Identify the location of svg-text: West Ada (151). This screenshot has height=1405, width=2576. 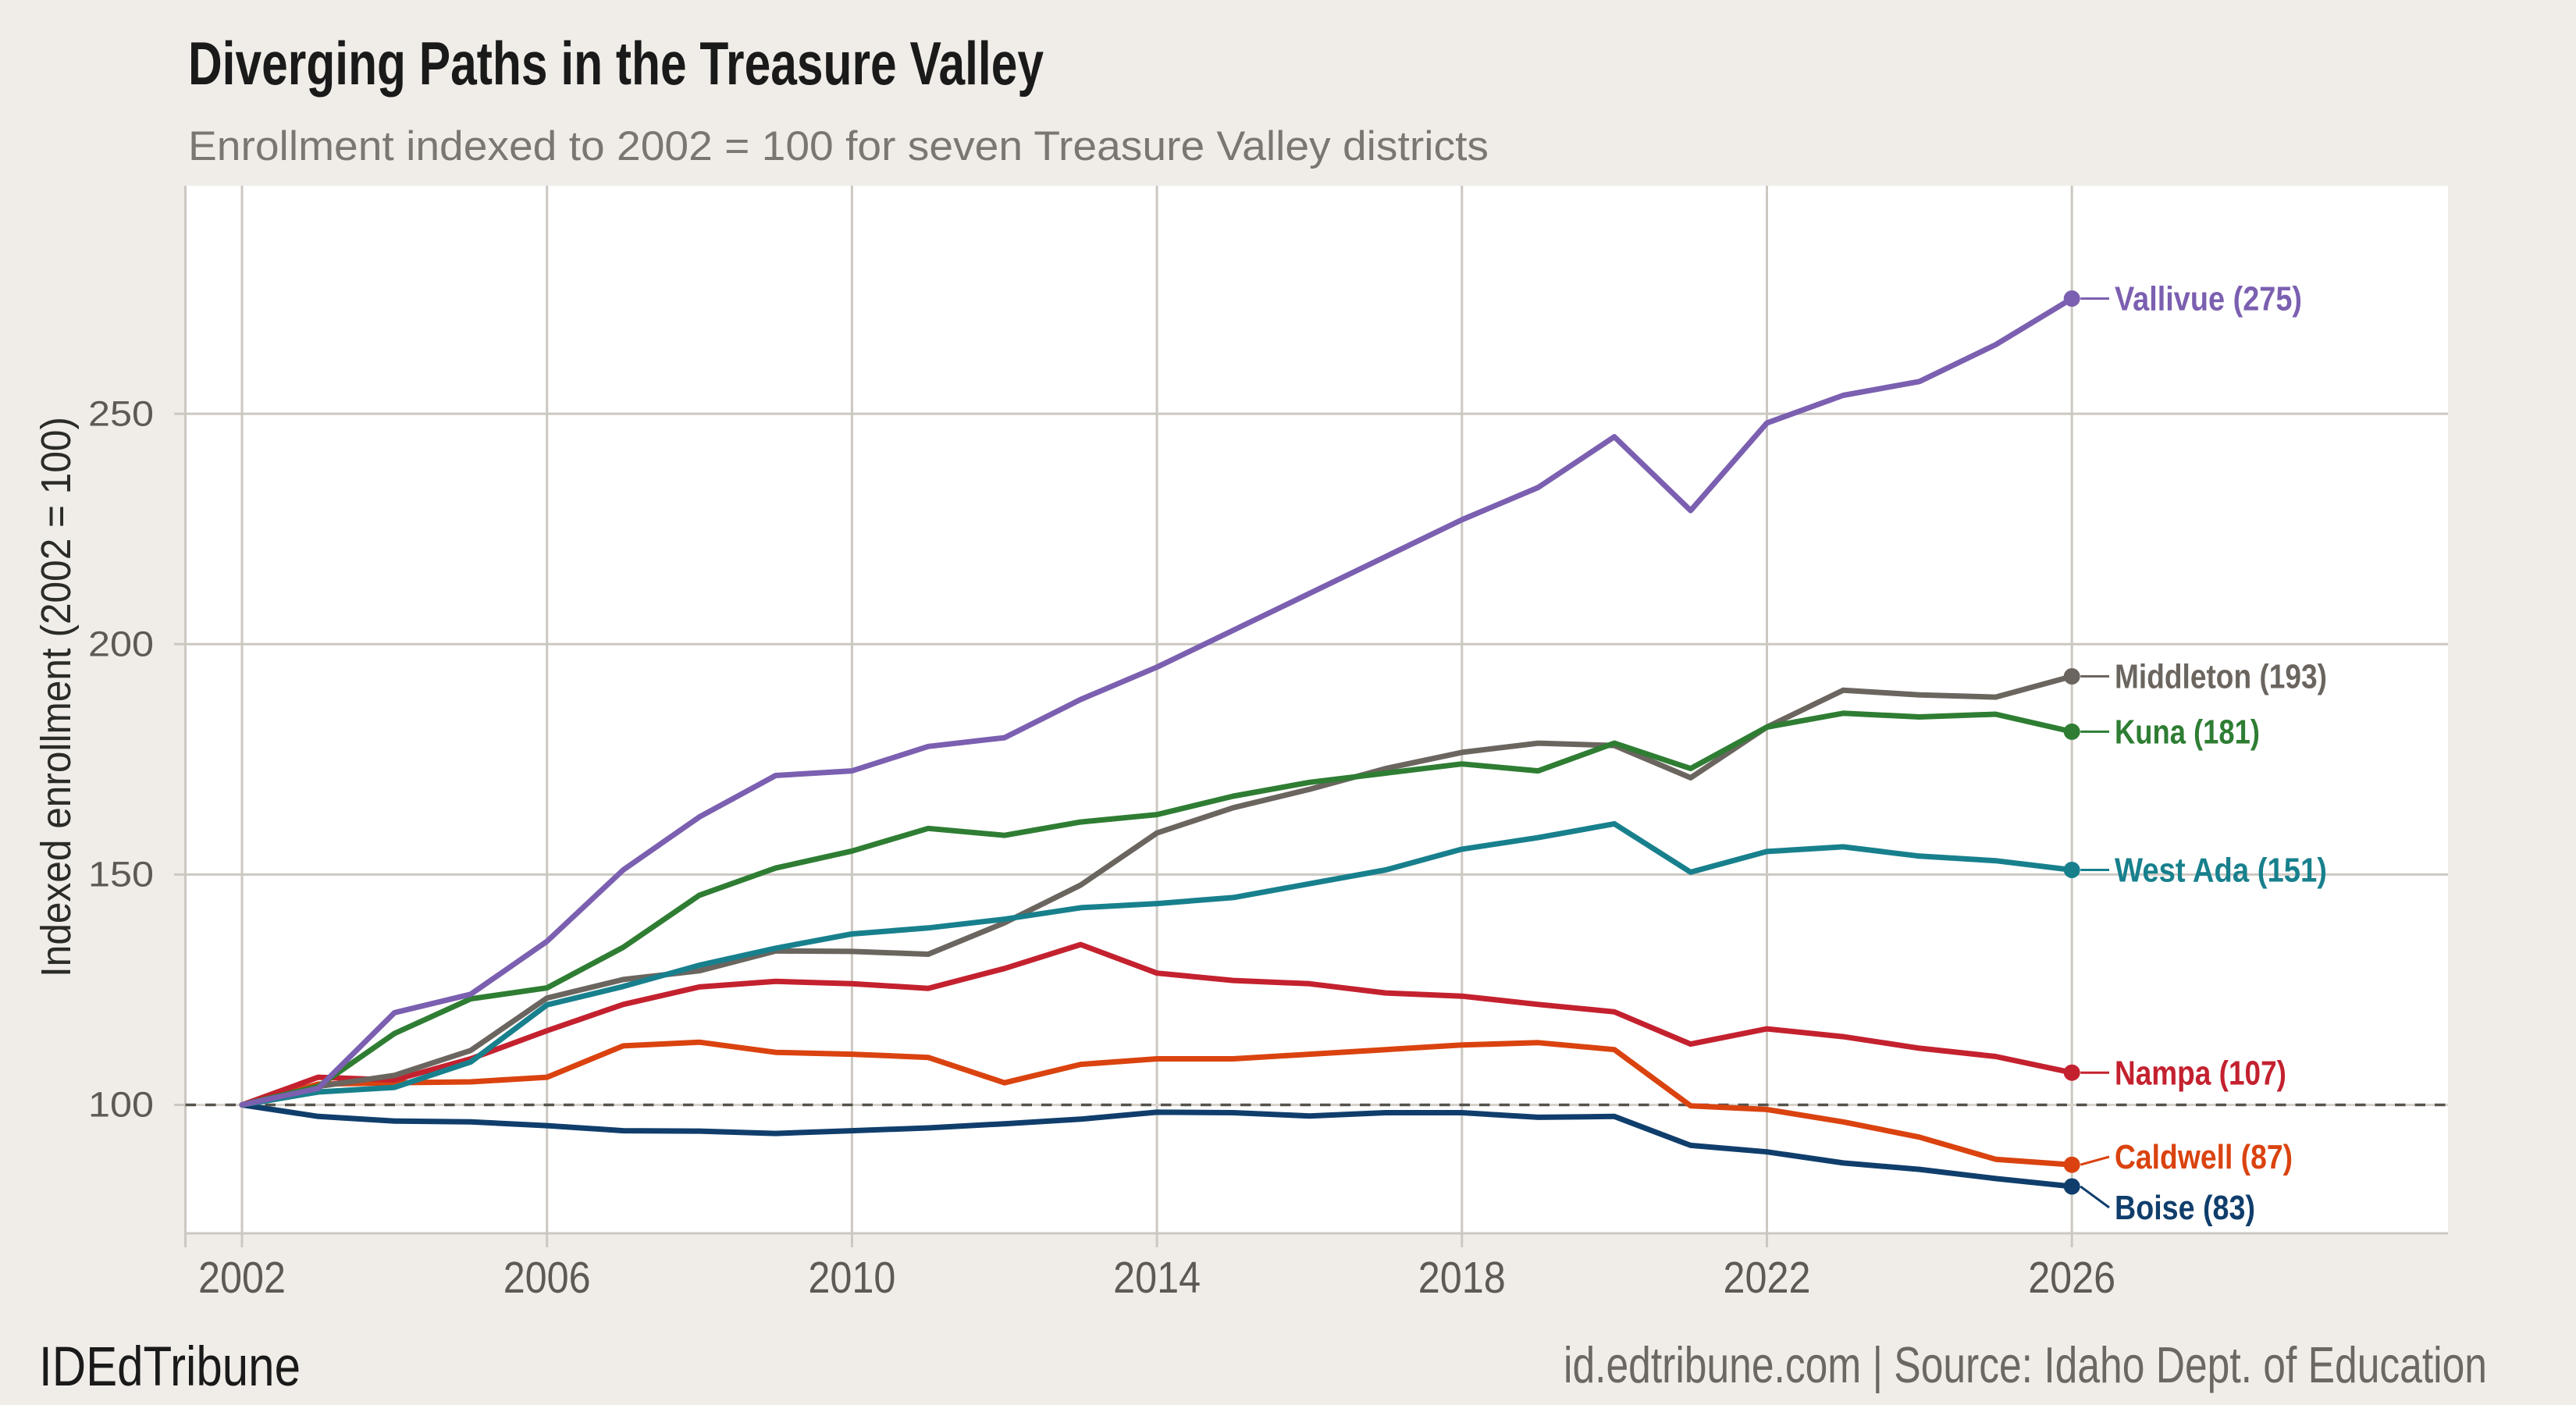
(2221, 871).